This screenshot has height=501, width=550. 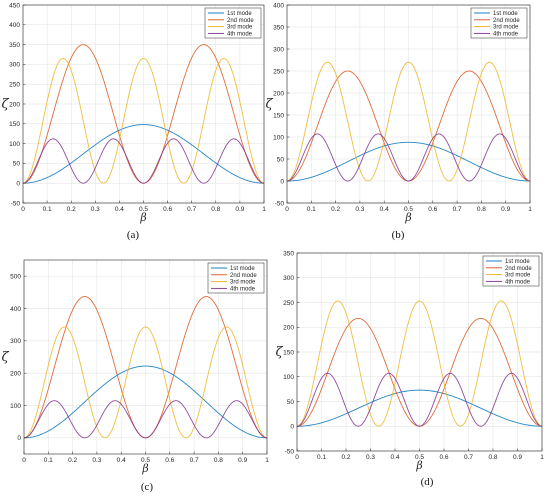 I want to click on panel-caption: (d), so click(x=427, y=482).